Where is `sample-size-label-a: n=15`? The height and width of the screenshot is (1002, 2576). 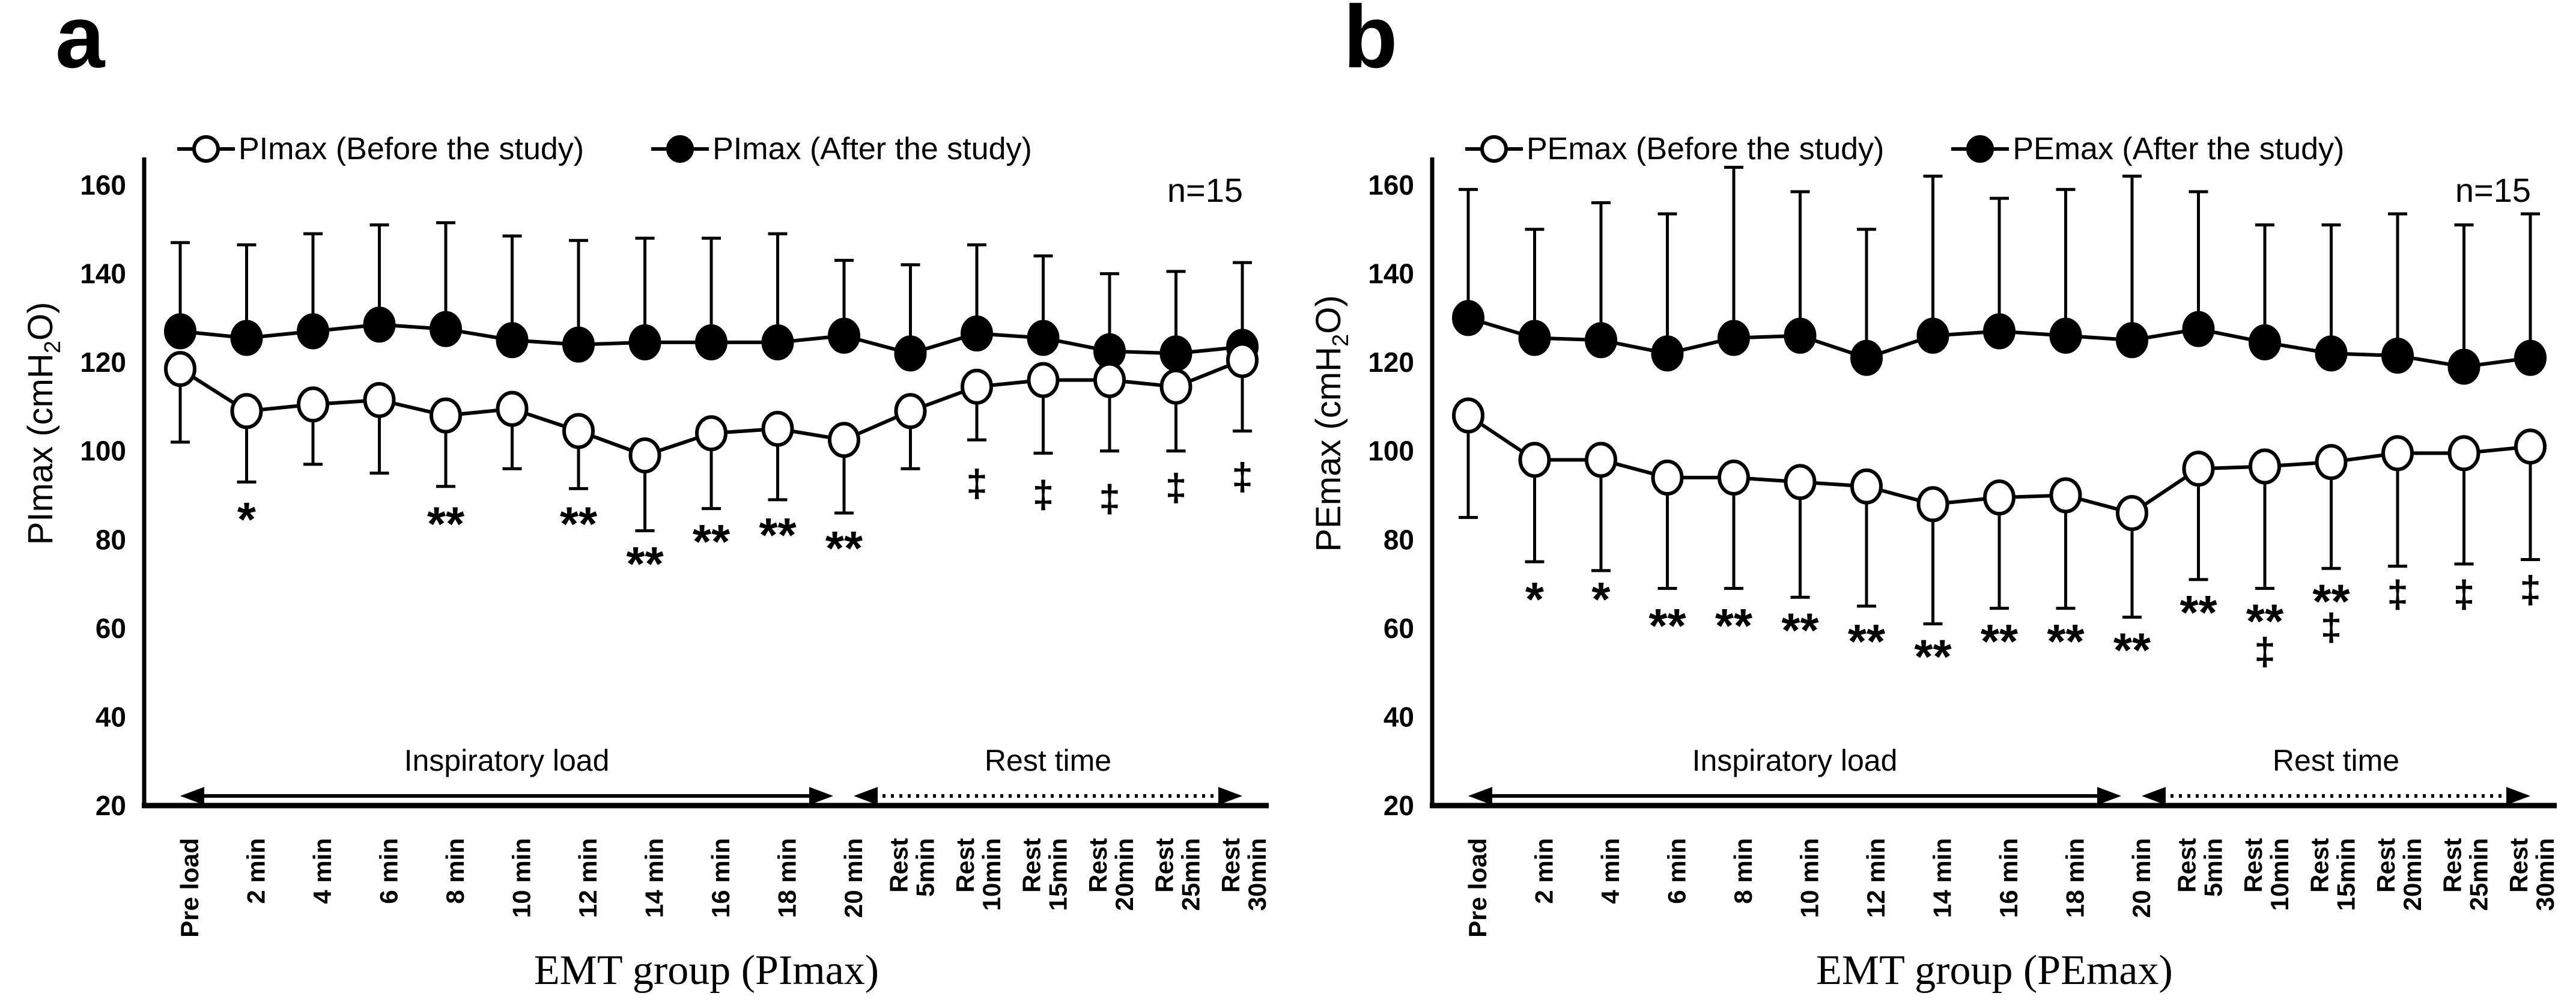 sample-size-label-a: n=15 is located at coordinates (1205, 190).